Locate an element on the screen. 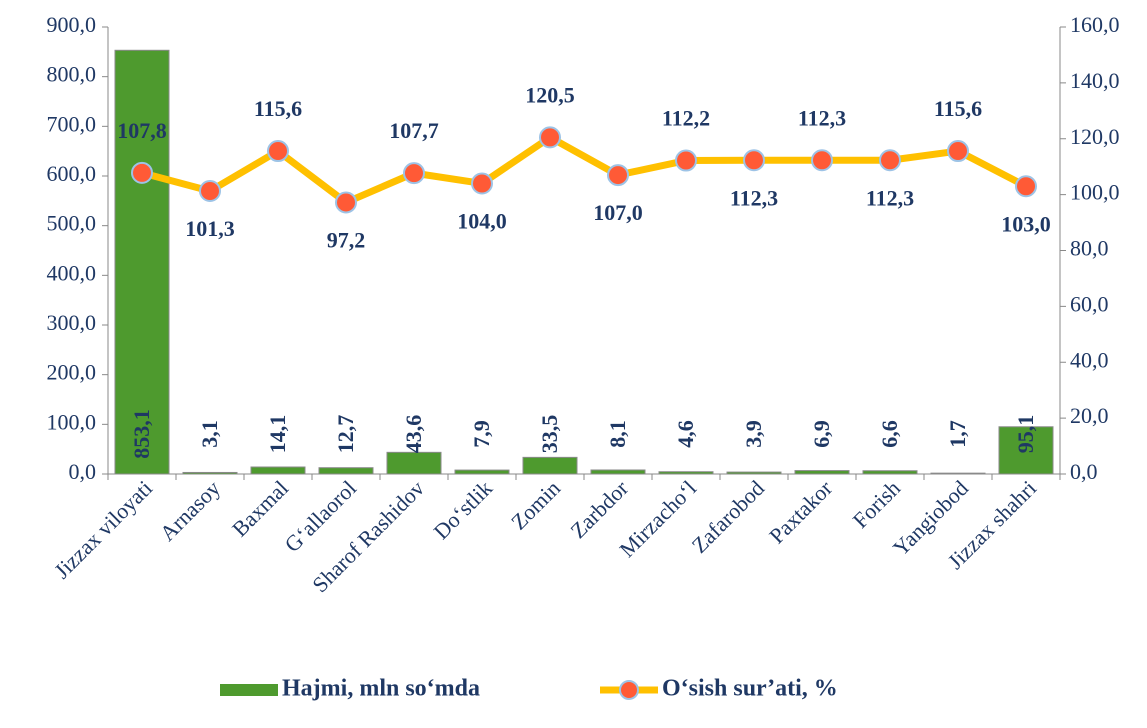 The height and width of the screenshot is (728, 1147). bar-value-label: 12,7 is located at coordinates (345, 434).